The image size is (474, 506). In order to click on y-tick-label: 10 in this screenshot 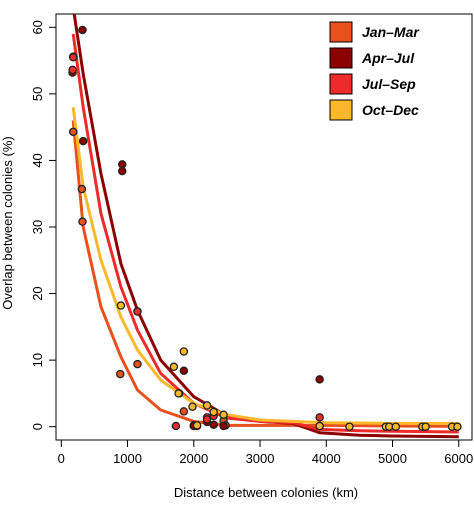, I will do `click(37, 360)`.